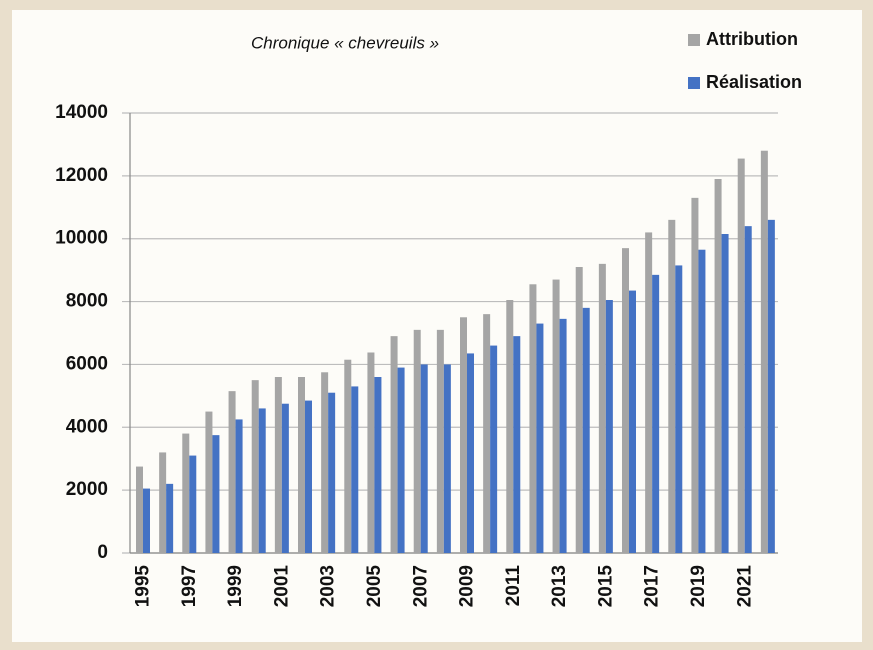 This screenshot has width=873, height=650. What do you see at coordinates (81, 112) in the screenshot?
I see `y-tick-label: 14000` at bounding box center [81, 112].